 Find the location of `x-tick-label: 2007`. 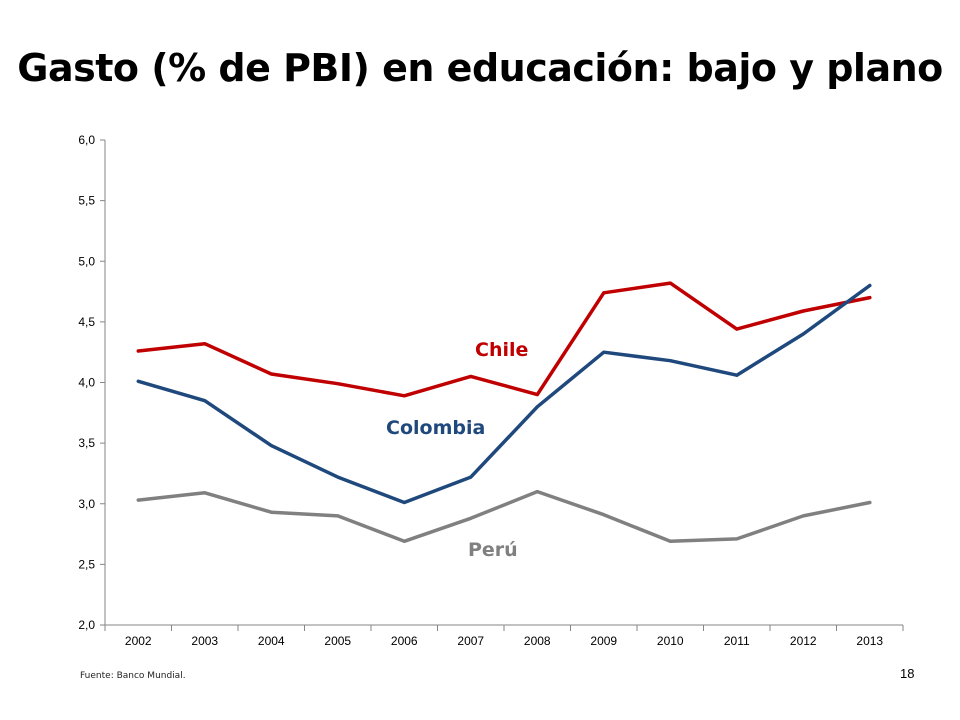

x-tick-label: 2007 is located at coordinates (470, 641).